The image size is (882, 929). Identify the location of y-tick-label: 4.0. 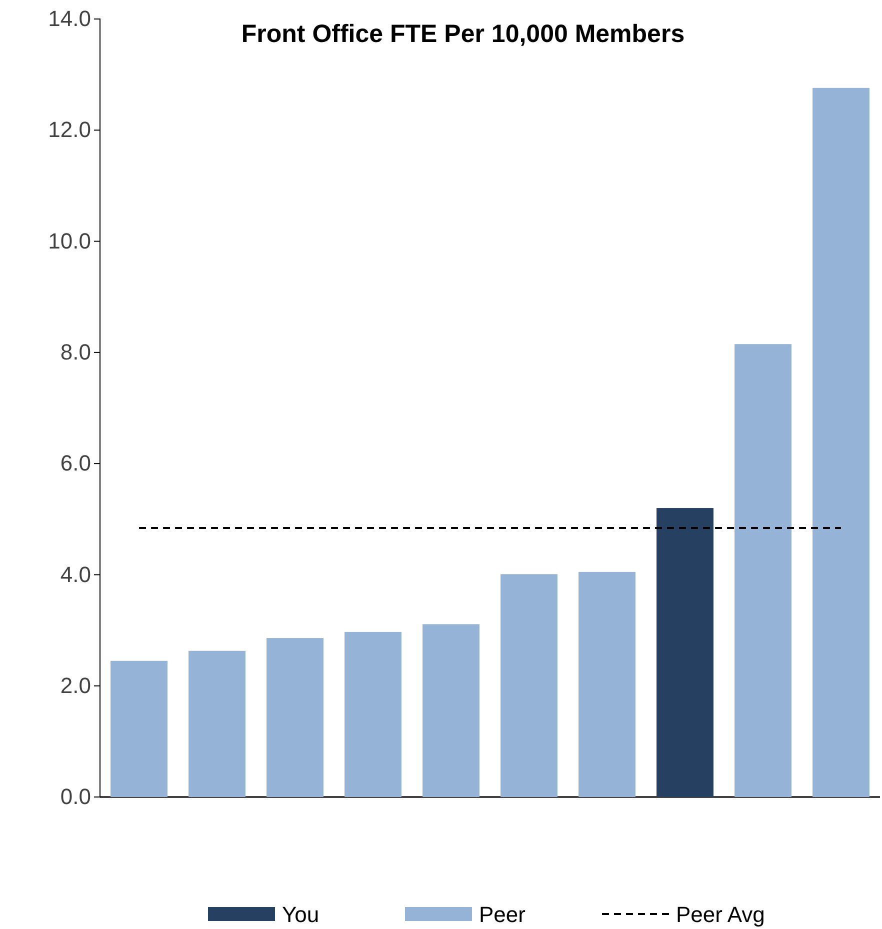
(75, 574).